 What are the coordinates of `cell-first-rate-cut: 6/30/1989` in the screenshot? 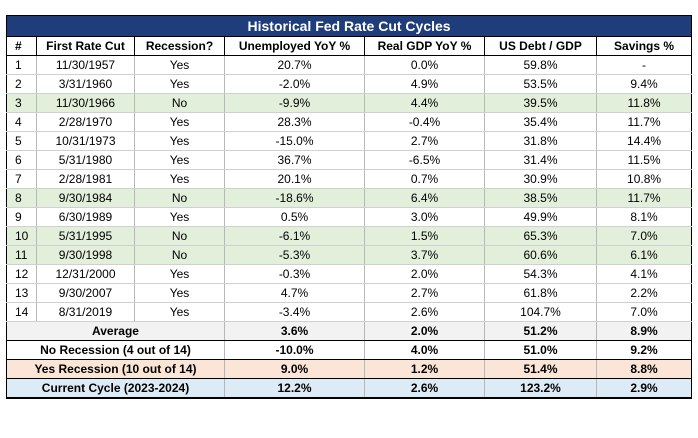 It's located at (85, 217).